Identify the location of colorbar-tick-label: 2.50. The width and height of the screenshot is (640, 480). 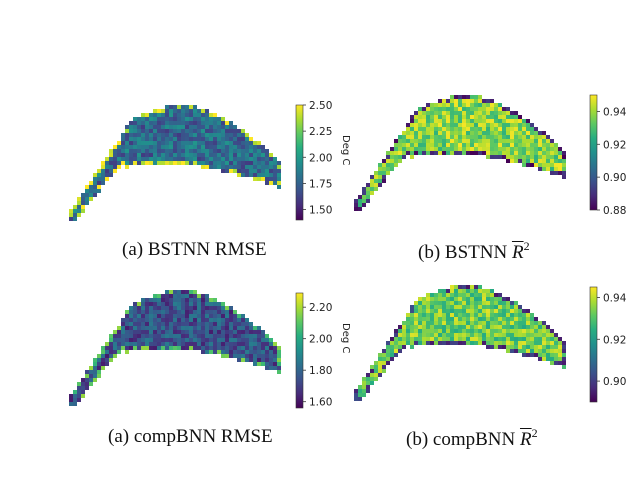
(320, 106).